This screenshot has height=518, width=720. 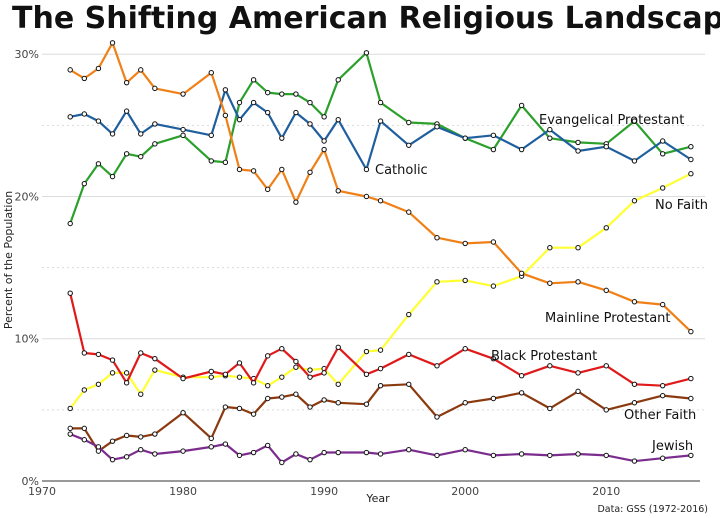 I want to click on x-axis-ticks: 1970 1980 1990 2000 2010, so click(x=324, y=491).